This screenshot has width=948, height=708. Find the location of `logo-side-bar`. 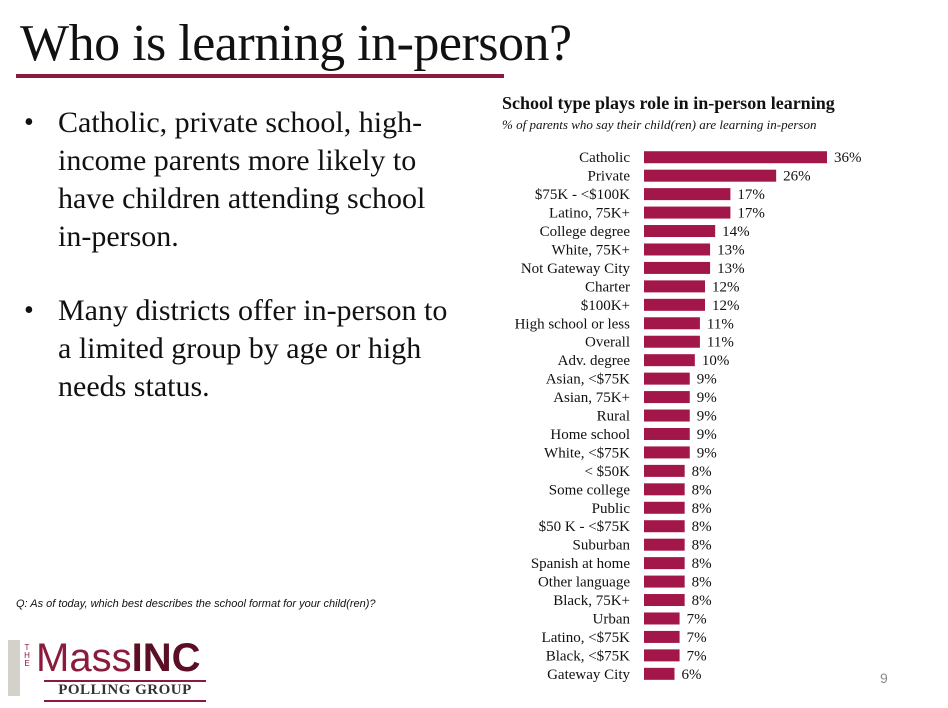

logo-side-bar is located at coordinates (14, 668).